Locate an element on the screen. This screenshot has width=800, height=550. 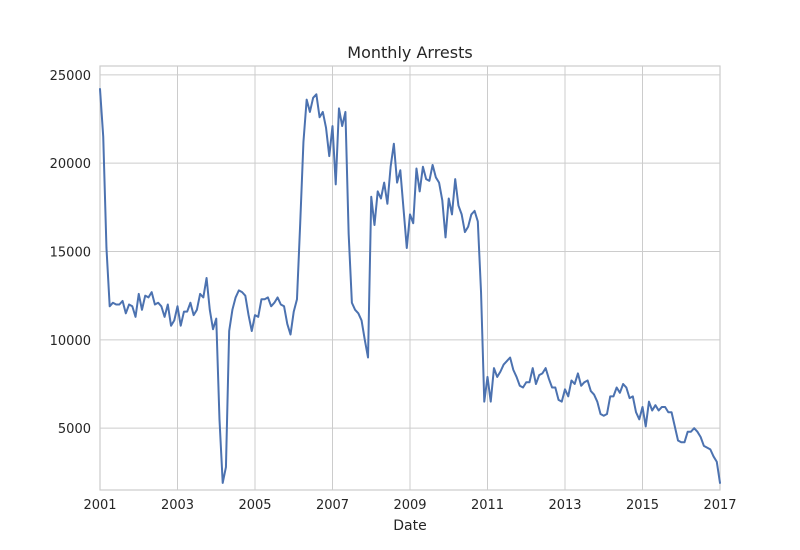
y-tick-labels: 5000 10000 15000 20000 25000 is located at coordinates (70, 253).